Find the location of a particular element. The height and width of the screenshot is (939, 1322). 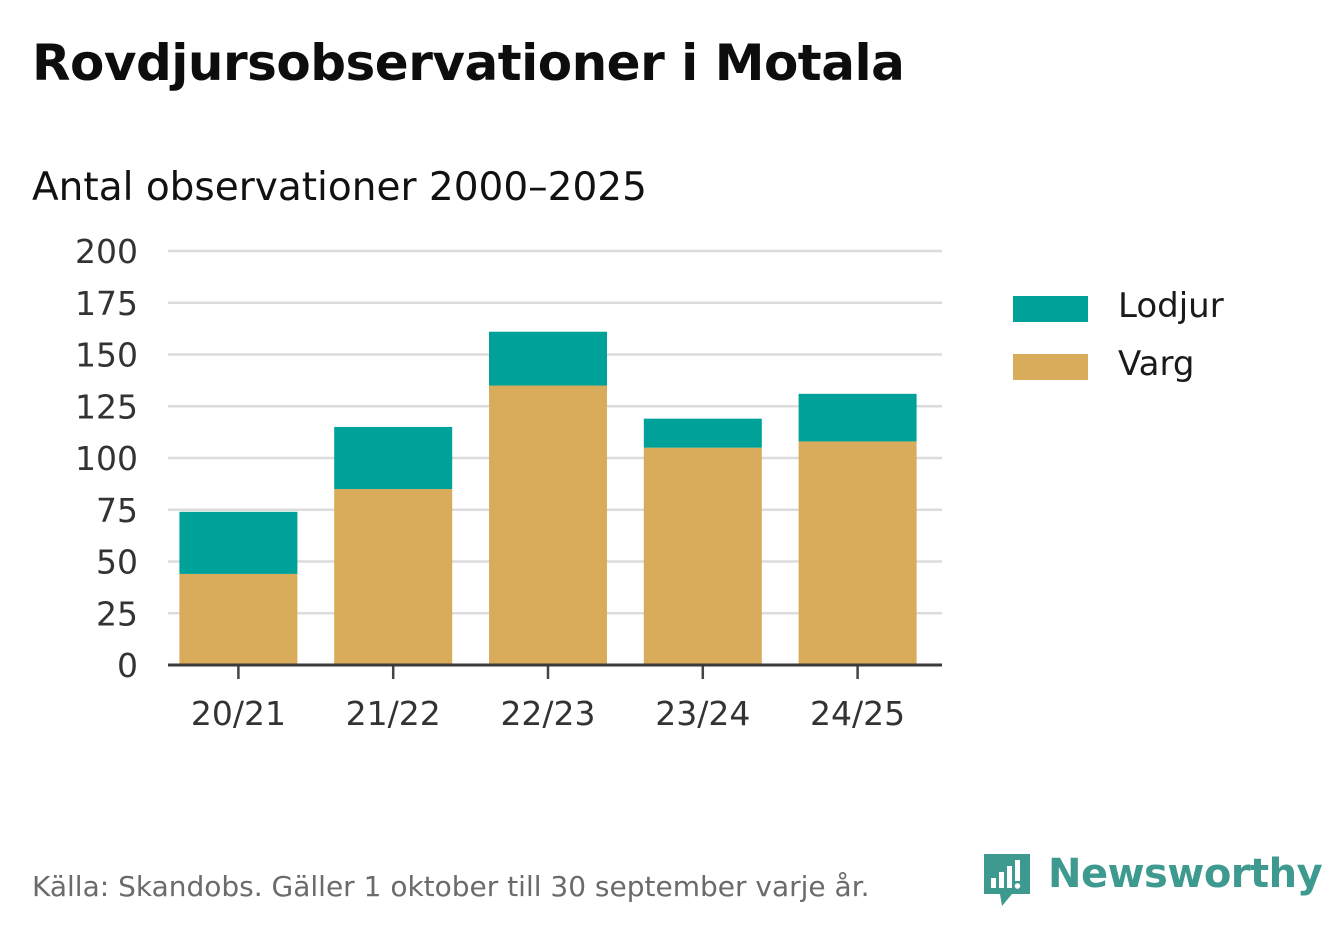

x-tick-label-20-21: 20/21 is located at coordinates (238, 713).